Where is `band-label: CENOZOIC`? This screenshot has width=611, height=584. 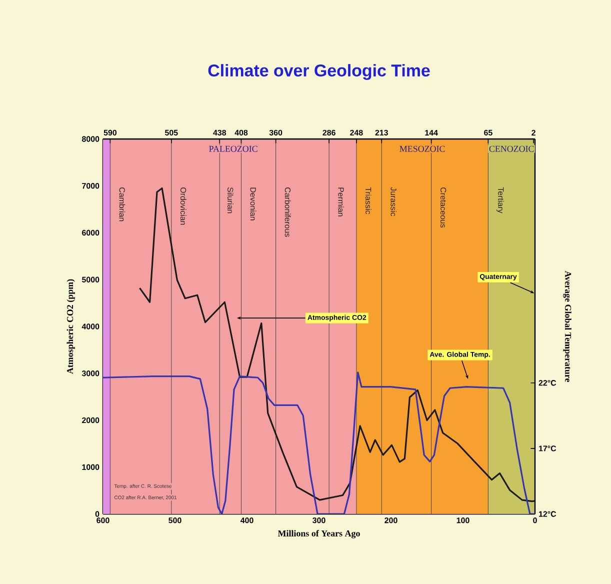
band-label: CENOZOIC is located at coordinates (511, 149).